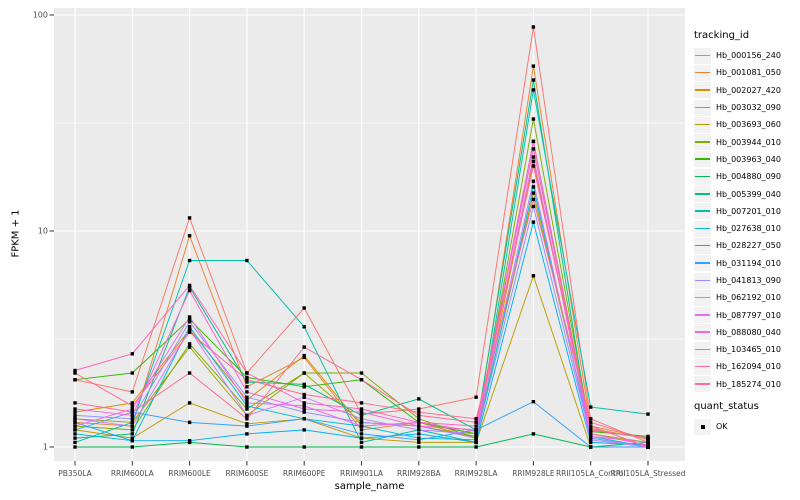 This screenshot has width=800, height=500. Describe the element at coordinates (362, 473) in the screenshot. I see `x-tick-label: RRIM901LA` at that location.